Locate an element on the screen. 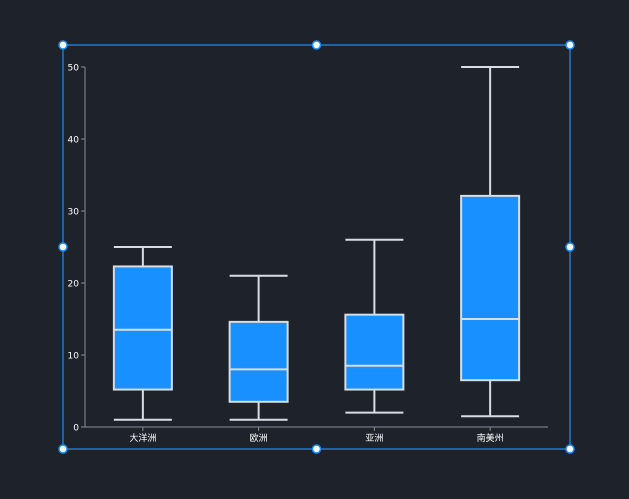  y-tick-label: 30 is located at coordinates (74, 213).